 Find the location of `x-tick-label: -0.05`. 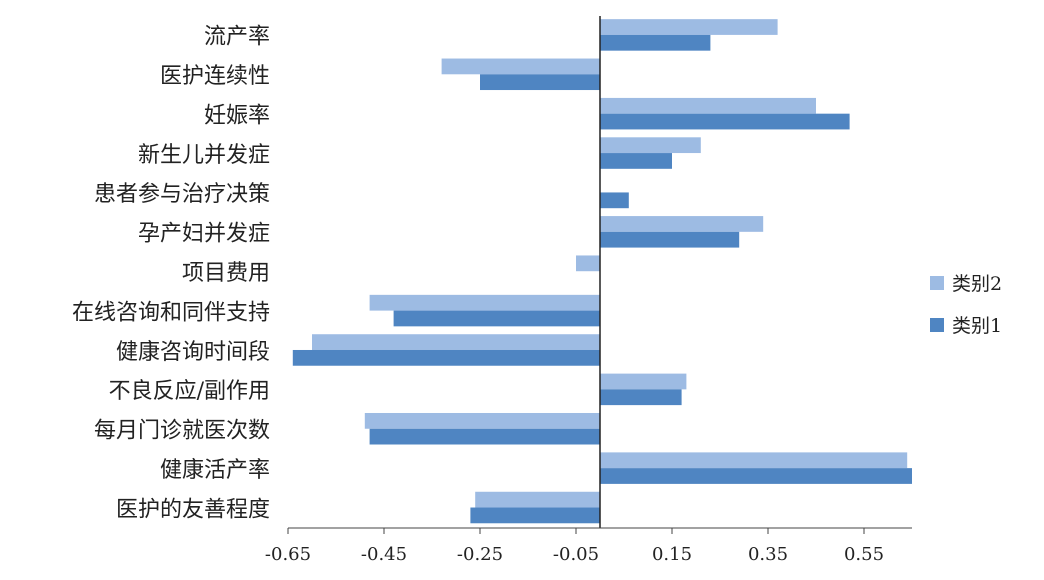

x-tick-label: -0.05 is located at coordinates (576, 554).